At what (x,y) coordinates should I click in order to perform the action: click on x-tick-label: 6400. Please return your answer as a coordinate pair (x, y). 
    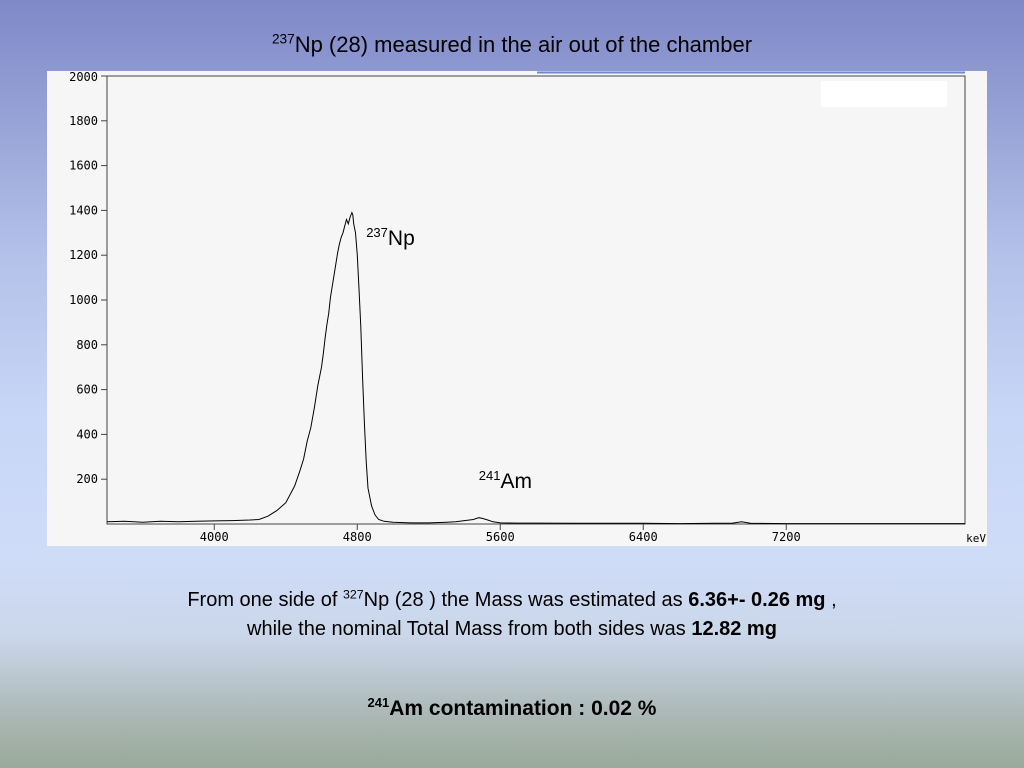
    Looking at the image, I should click on (643, 537).